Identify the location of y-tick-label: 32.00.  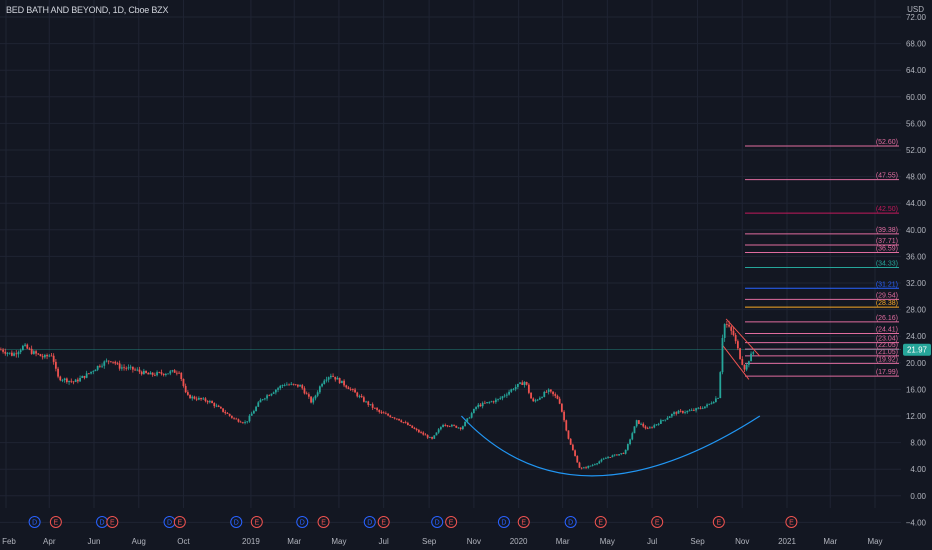
(916, 283).